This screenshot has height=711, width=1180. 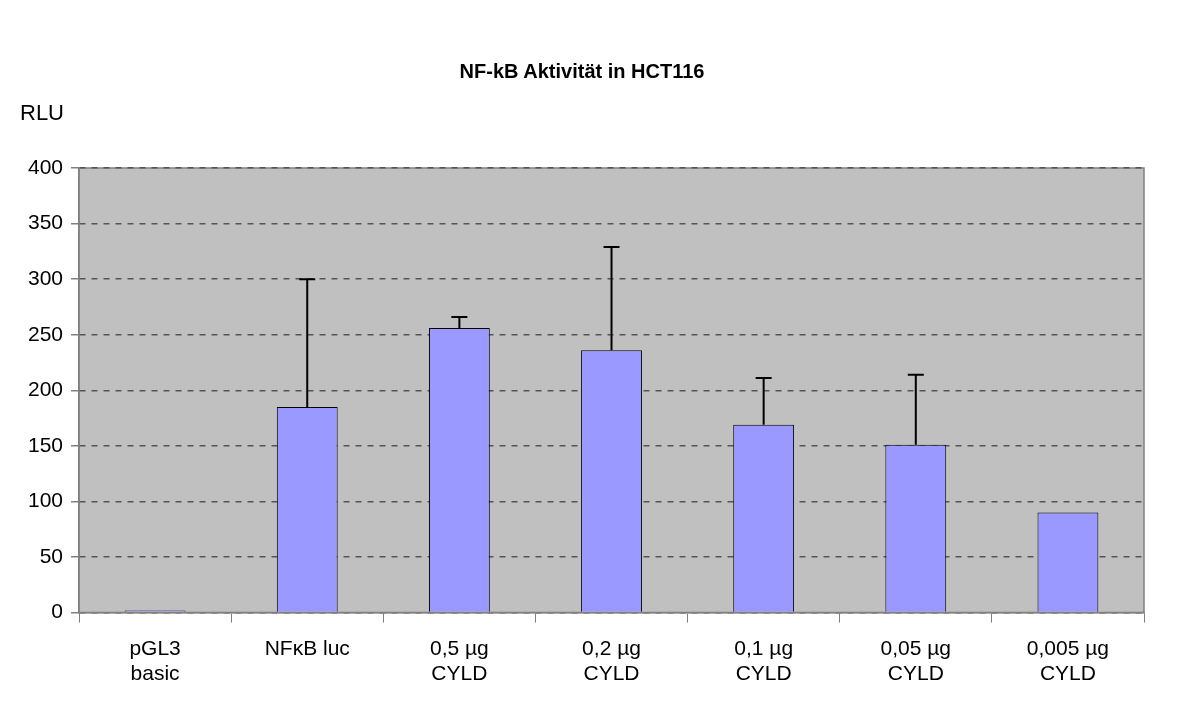 What do you see at coordinates (611, 660) in the screenshot?
I see `x-tick-label: 0,2 µg CYLD` at bounding box center [611, 660].